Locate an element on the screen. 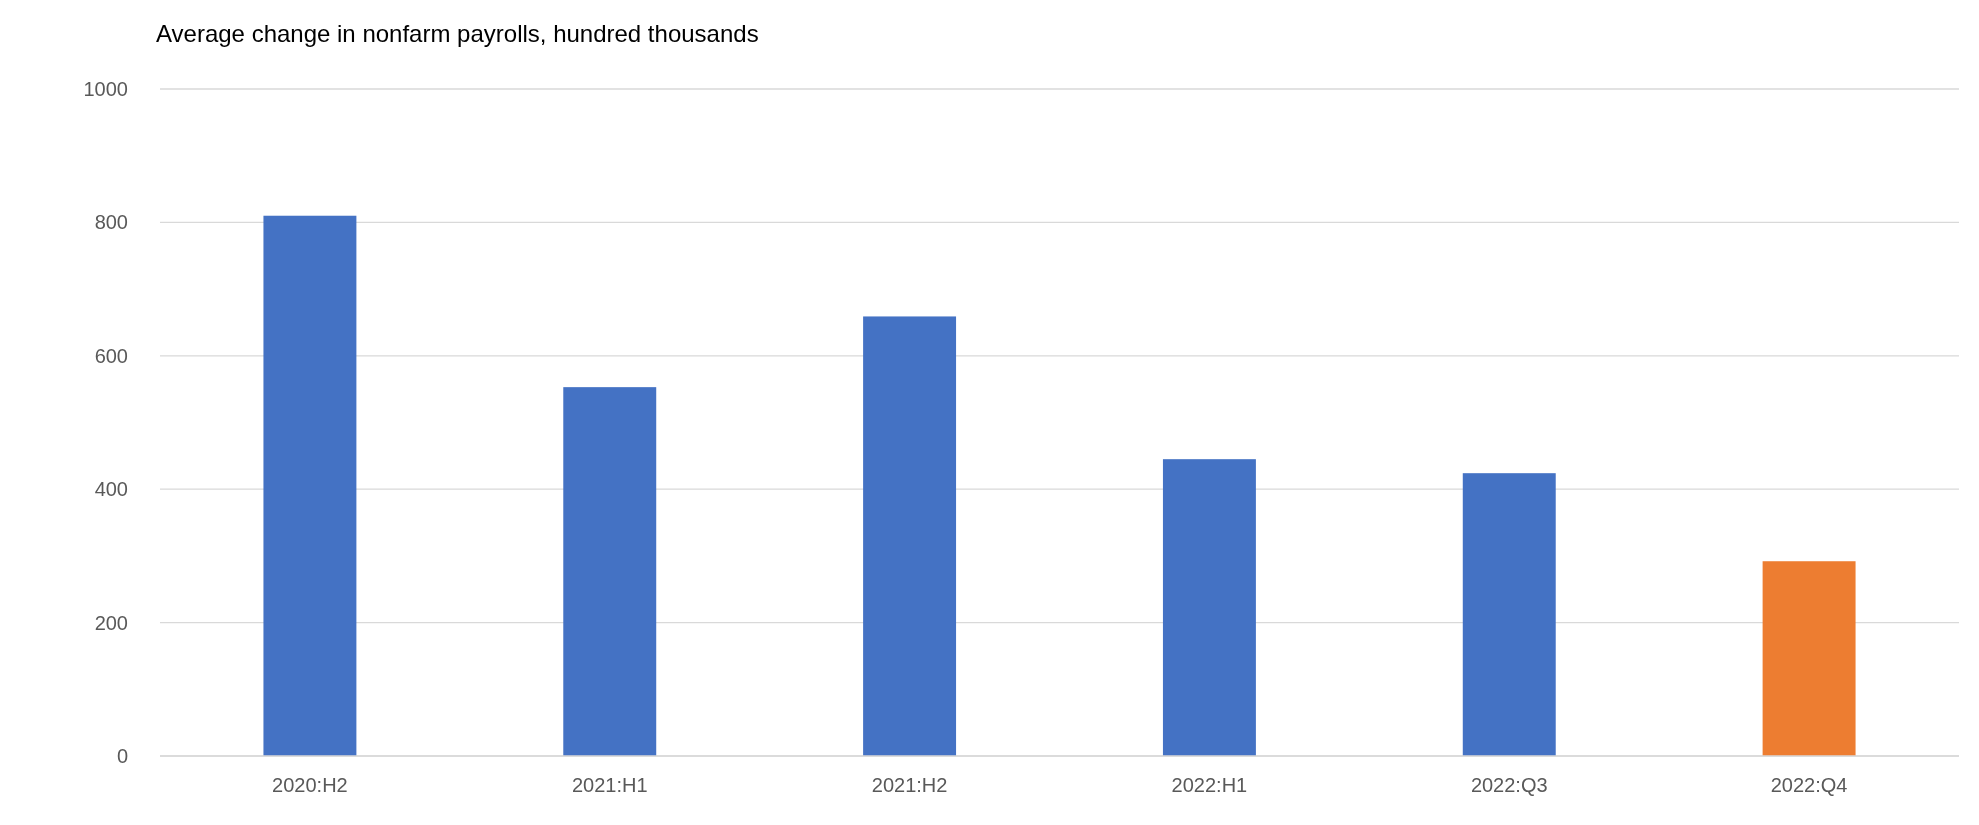 The width and height of the screenshot is (1979, 825). y-tick-label: 0 is located at coordinates (122, 756).